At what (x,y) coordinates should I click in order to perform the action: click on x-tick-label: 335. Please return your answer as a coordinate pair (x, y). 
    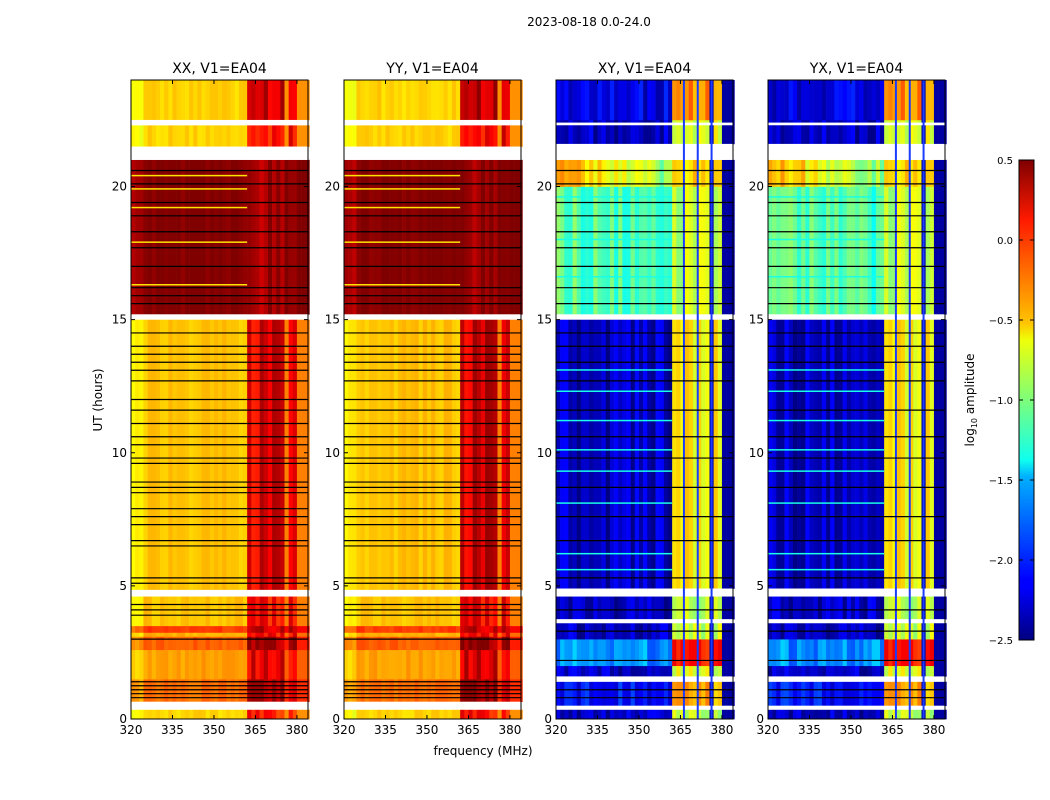
    Looking at the image, I should click on (385, 730).